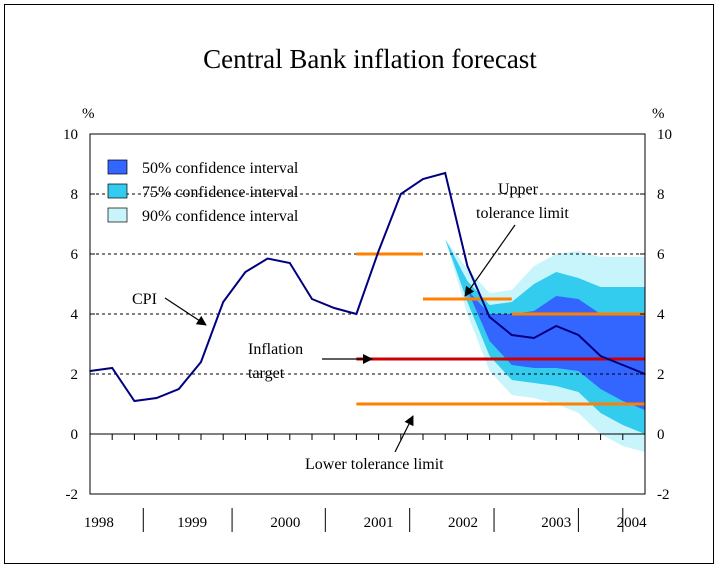 This screenshot has height=570, width=720. What do you see at coordinates (379, 523) in the screenshot?
I see `x-tick-label: 2001` at bounding box center [379, 523].